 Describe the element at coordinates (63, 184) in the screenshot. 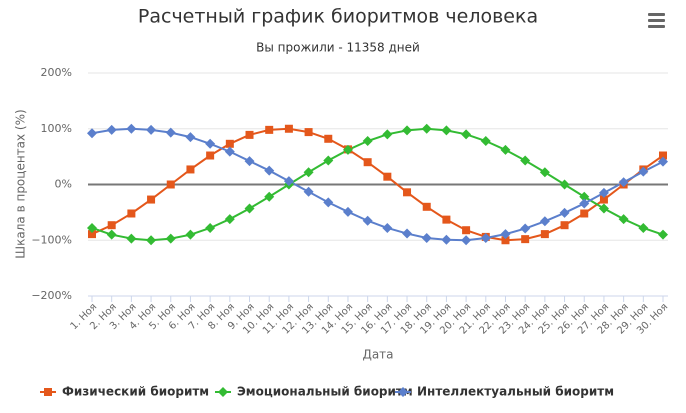

I see `y-tick-label: 0%` at that location.